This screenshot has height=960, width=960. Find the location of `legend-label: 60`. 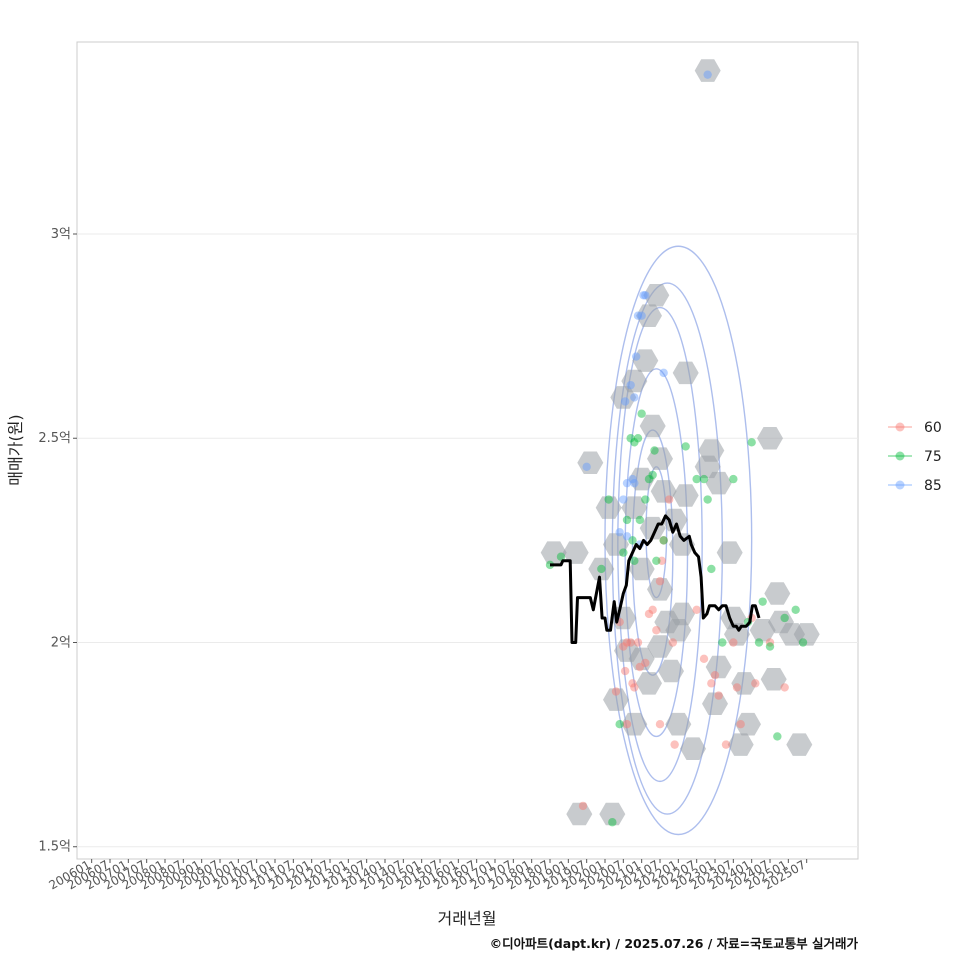

legend-label: 60 is located at coordinates (933, 428).